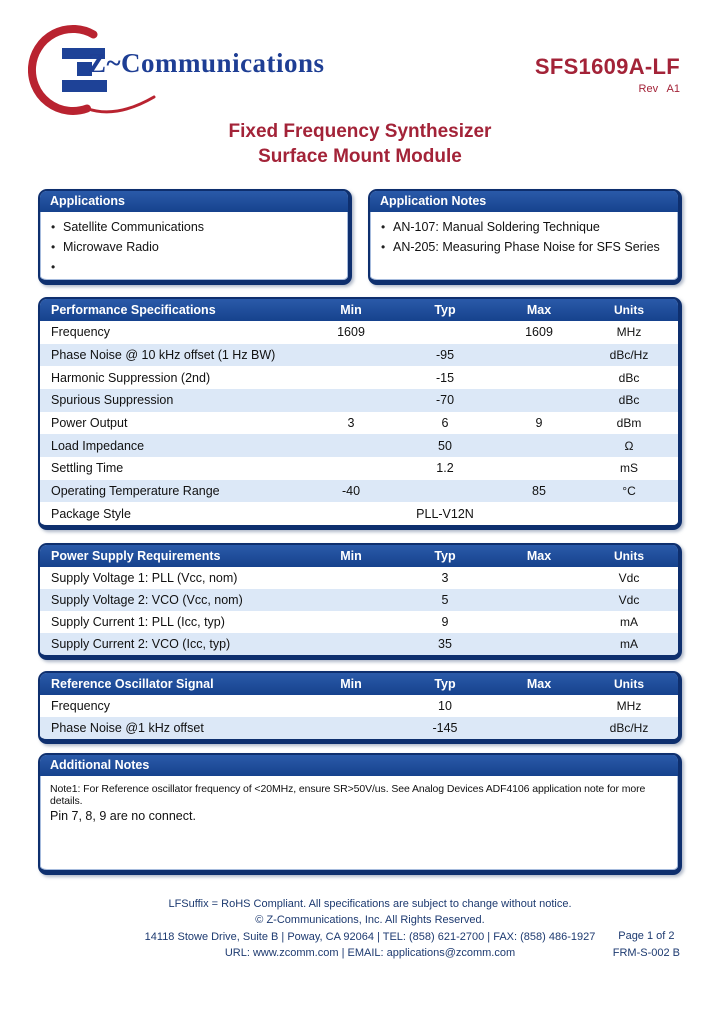  Describe the element at coordinates (351, 423) in the screenshot. I see `cell-min: 3` at that location.